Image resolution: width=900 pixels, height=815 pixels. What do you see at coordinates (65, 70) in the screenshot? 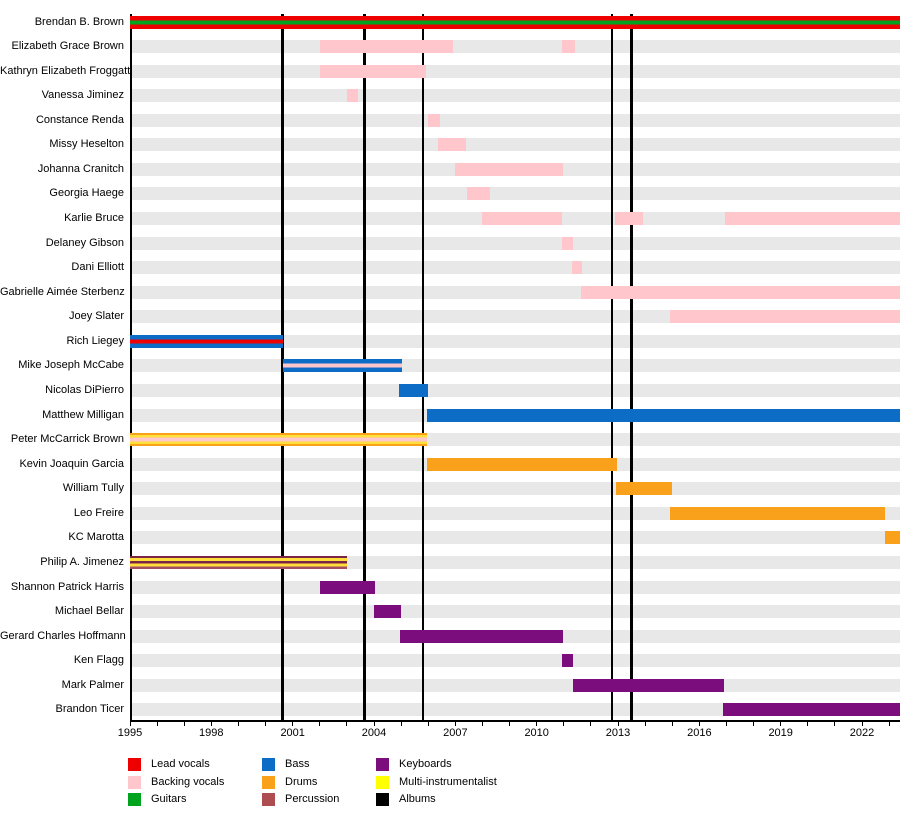
I see `member-name-label: Kathryn Elizabeth Froggatt` at bounding box center [65, 70].